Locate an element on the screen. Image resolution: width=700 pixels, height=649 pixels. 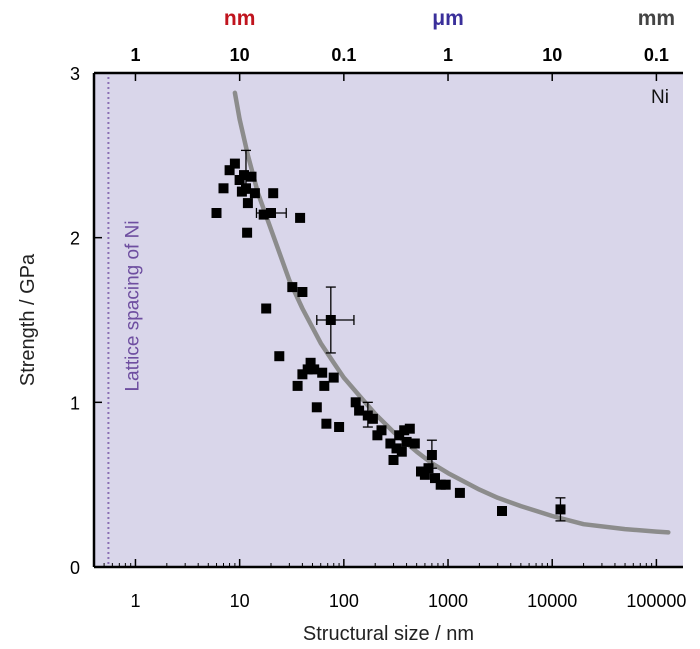
material-label: Ni is located at coordinates (660, 97).